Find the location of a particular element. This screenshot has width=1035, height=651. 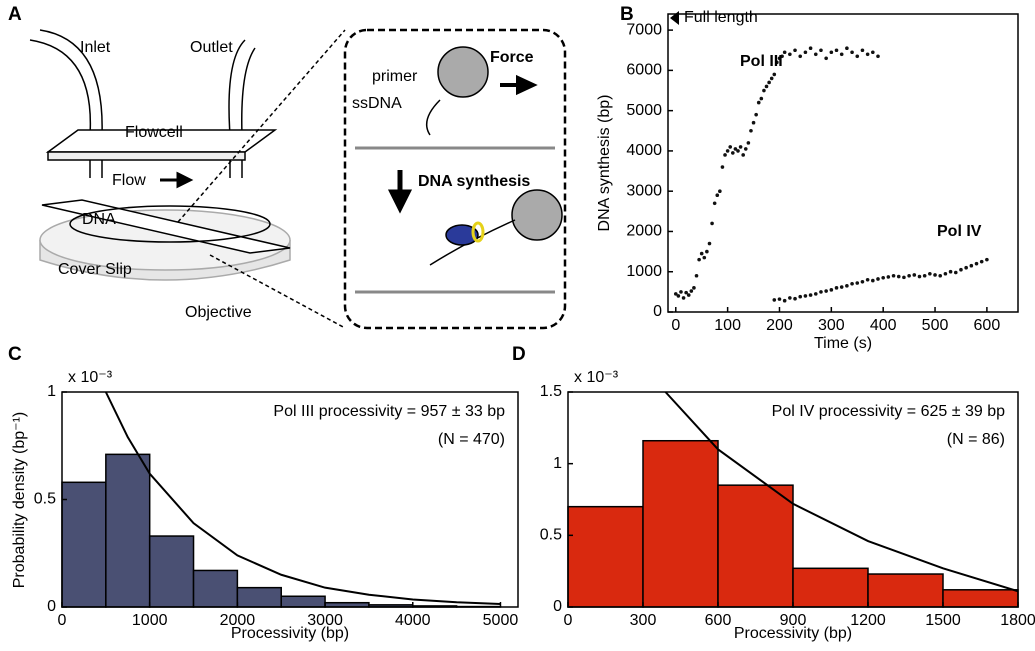

x-tick-label: 500 is located at coordinates (935, 325).